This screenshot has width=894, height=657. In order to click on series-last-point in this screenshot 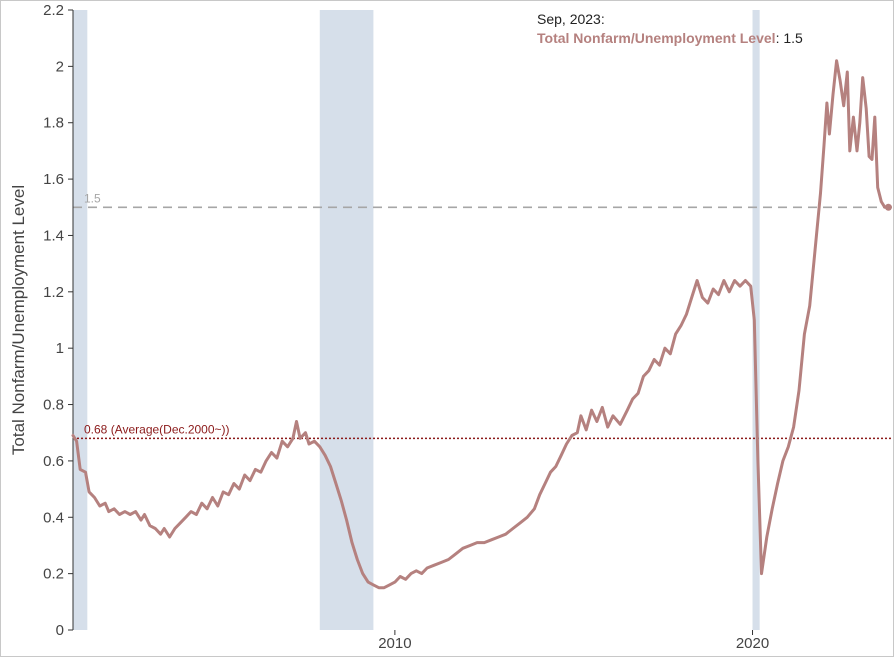, I will do `click(888, 207)`.